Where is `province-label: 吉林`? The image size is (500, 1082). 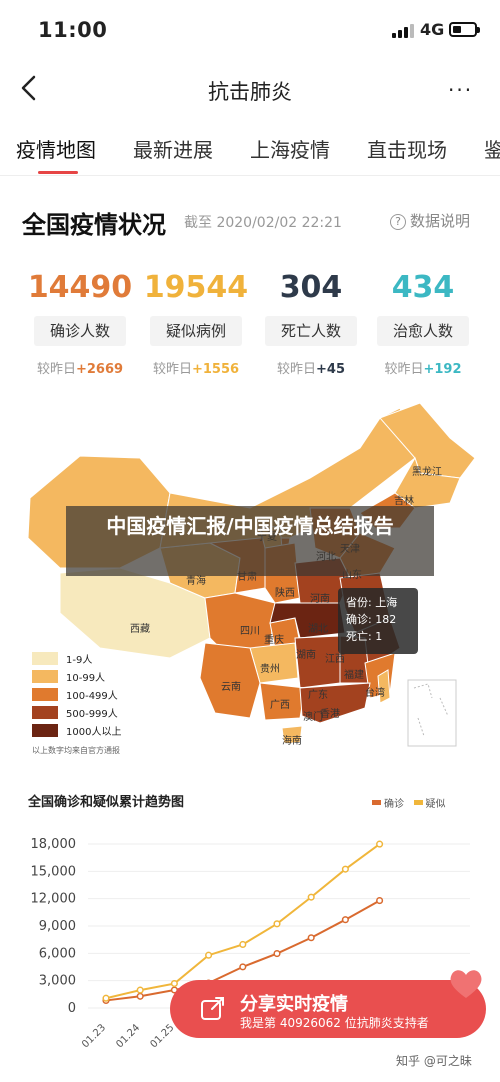
province-label: 吉林 is located at coordinates (404, 501).